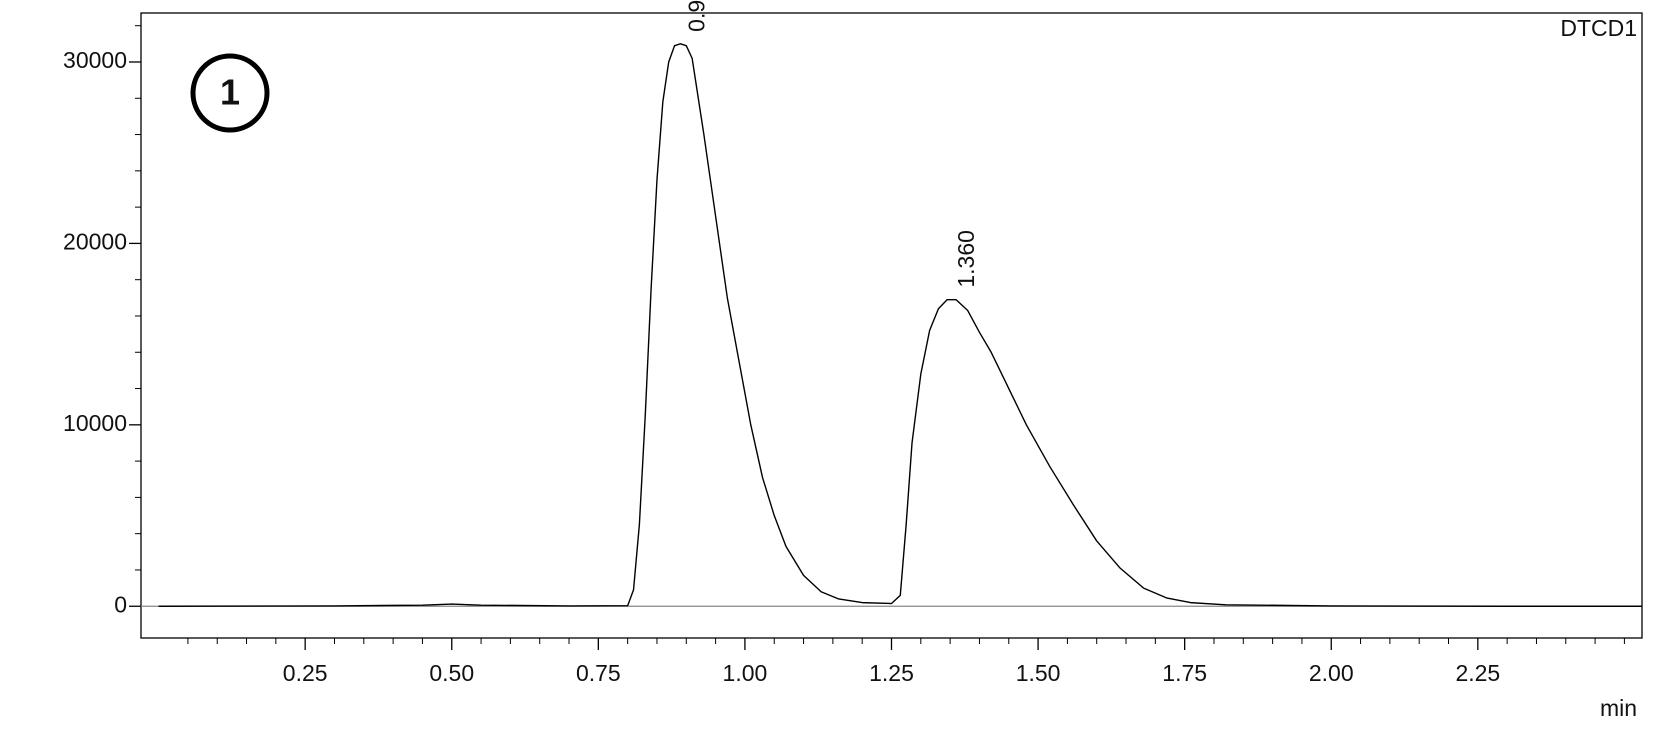  I want to click on y-tick-label: 0, so click(120, 604).